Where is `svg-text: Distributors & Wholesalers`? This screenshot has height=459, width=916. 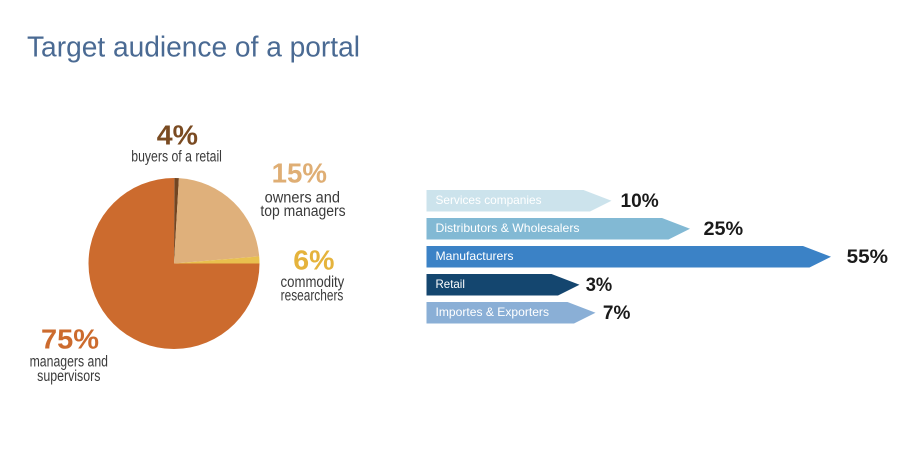
svg-text: Distributors & Wholesalers is located at coordinates (508, 228).